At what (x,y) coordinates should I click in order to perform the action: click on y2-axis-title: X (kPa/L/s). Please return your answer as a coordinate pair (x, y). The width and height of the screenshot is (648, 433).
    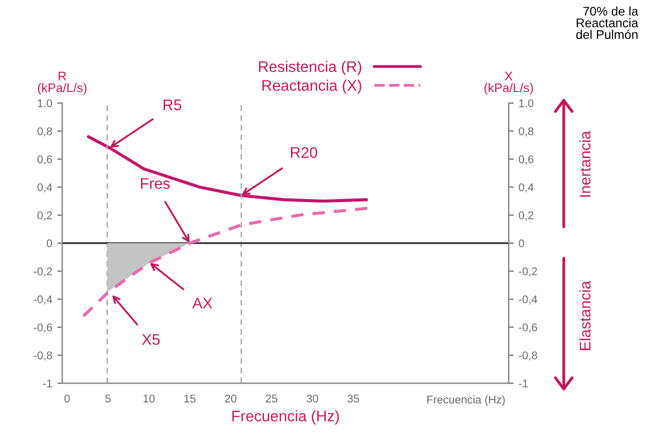
    Looking at the image, I should click on (508, 83).